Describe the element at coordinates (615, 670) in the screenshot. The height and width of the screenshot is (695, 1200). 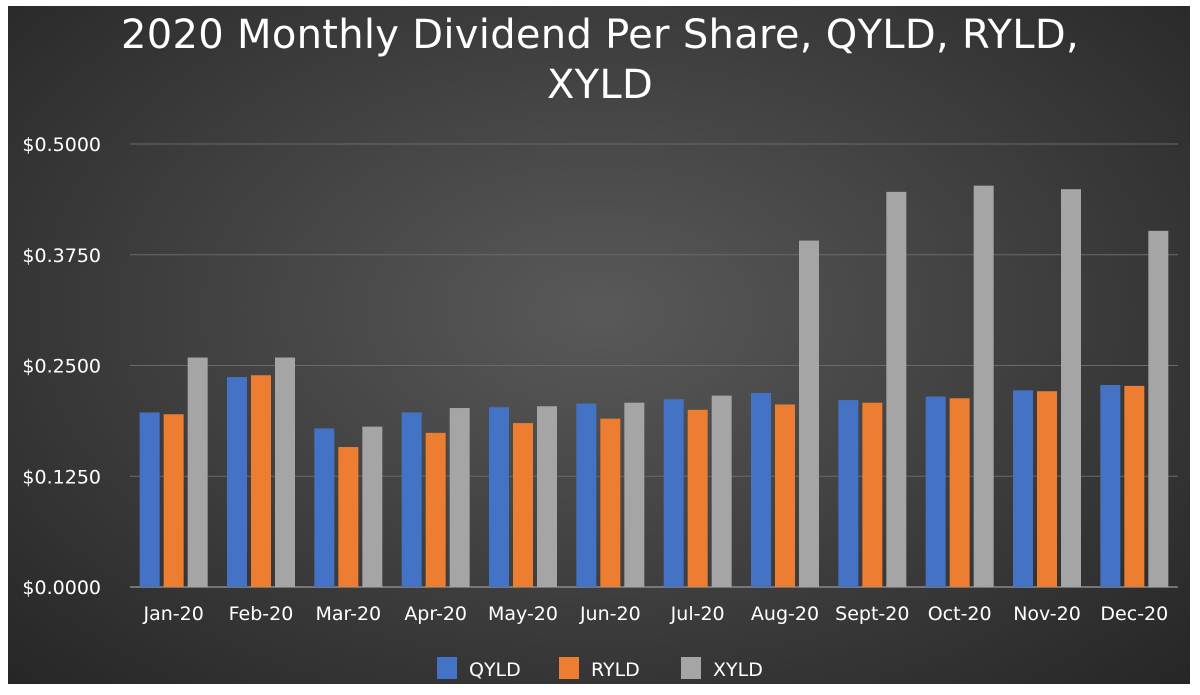
I see `legend-label-ryld: RYLD` at that location.